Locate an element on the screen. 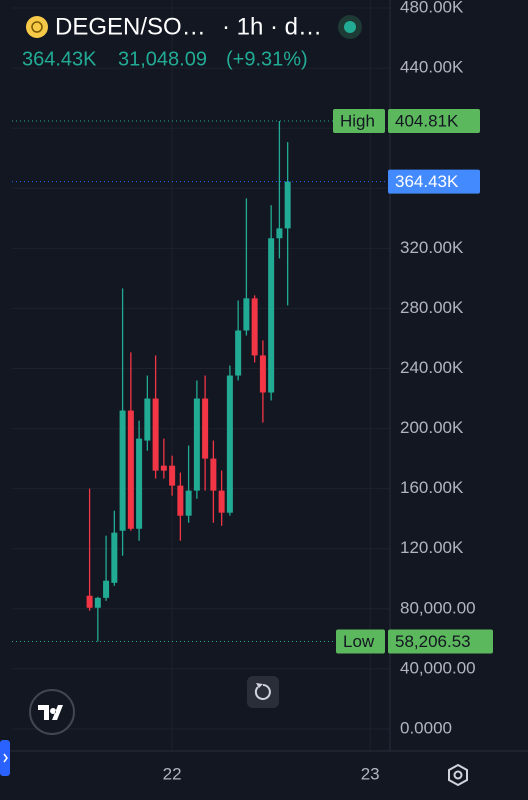  last-label-box is located at coordinates (434, 181).